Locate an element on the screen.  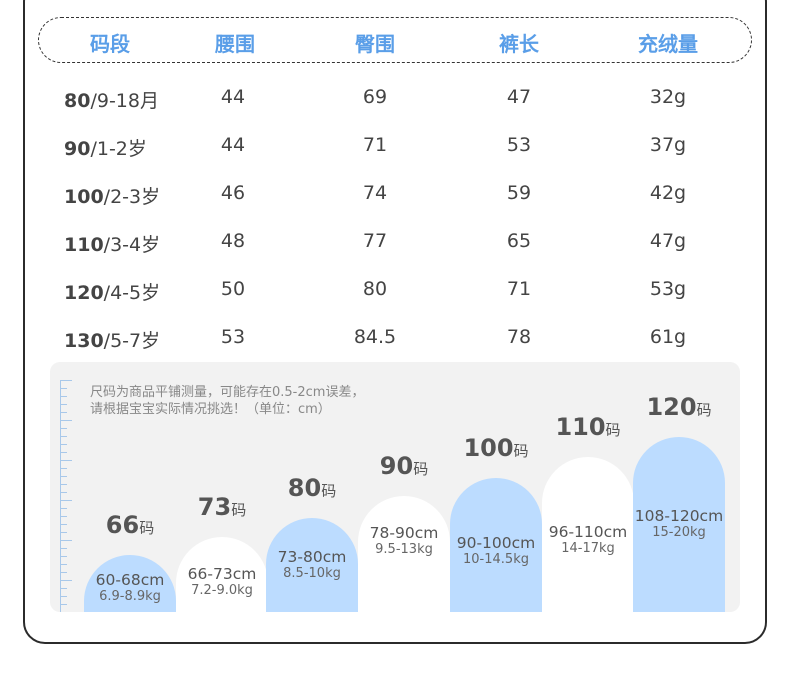
size-arch: 60-68cm 6.9-8.9kg is located at coordinates (130, 583).